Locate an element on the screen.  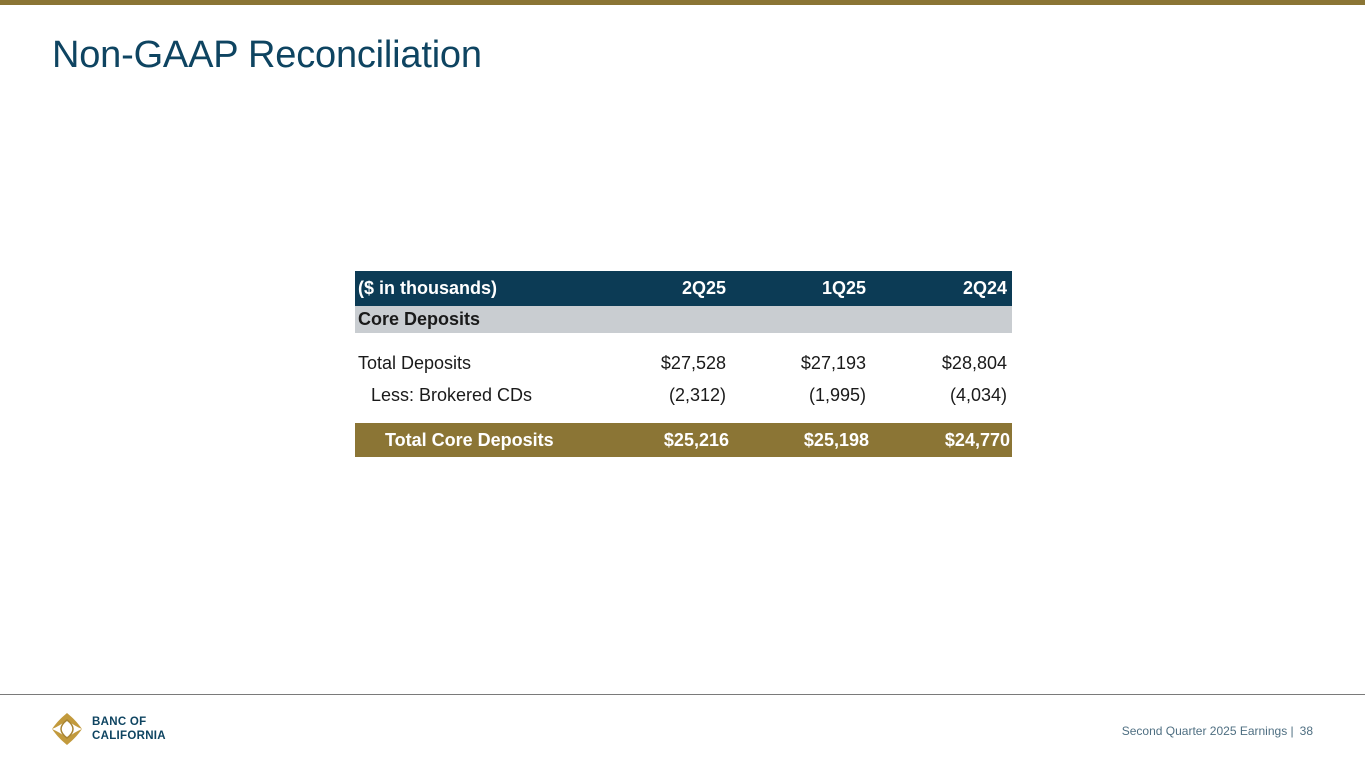
row-label: Total Deposits is located at coordinates (415, 362).